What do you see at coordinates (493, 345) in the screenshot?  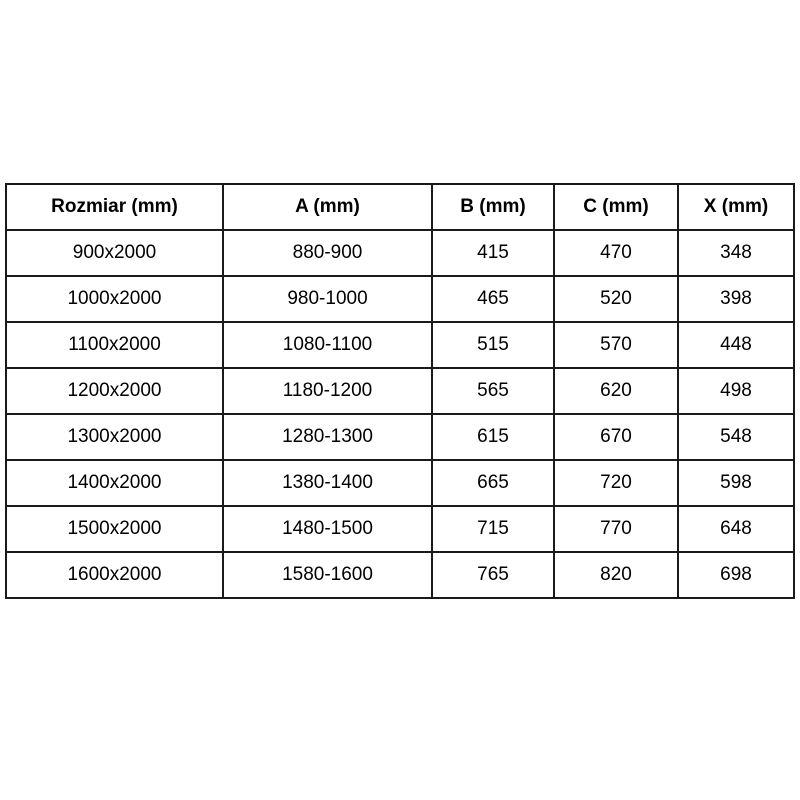 I see `table-cell-b: 515` at bounding box center [493, 345].